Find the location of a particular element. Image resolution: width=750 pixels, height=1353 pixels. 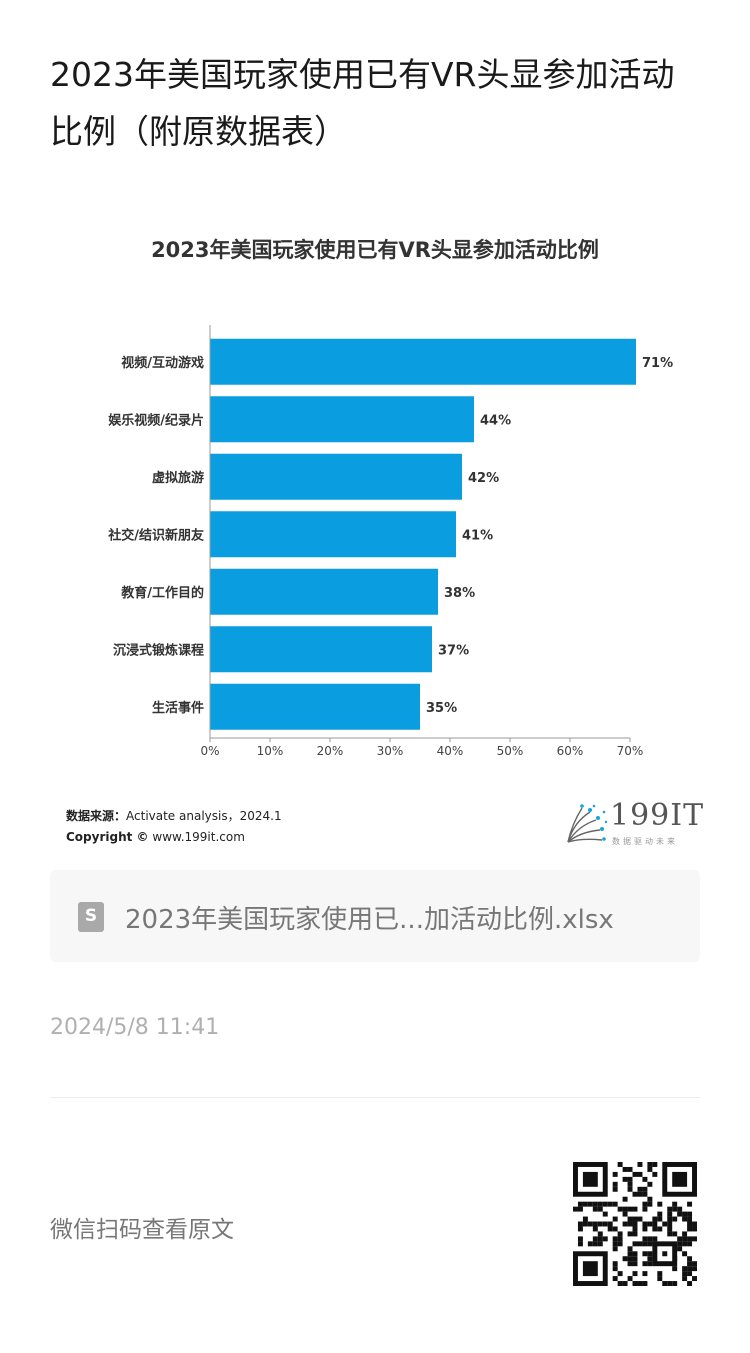

file-icon-letter: S is located at coordinates (91, 916).